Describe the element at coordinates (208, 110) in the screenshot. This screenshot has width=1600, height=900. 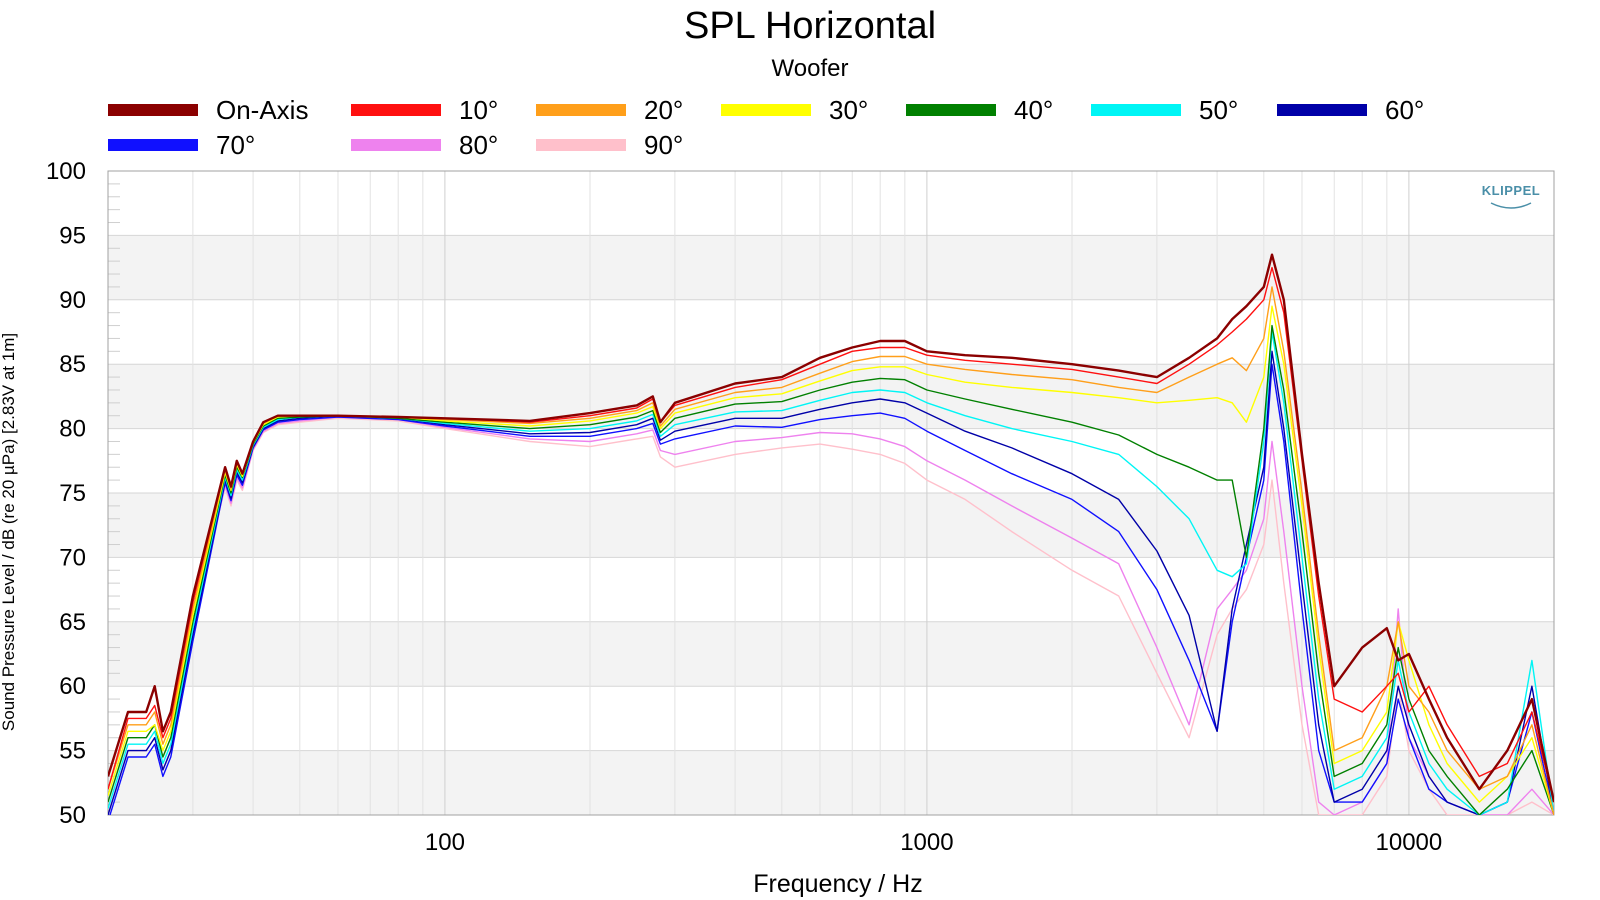
I see `legend-item: On-Axis` at that location.